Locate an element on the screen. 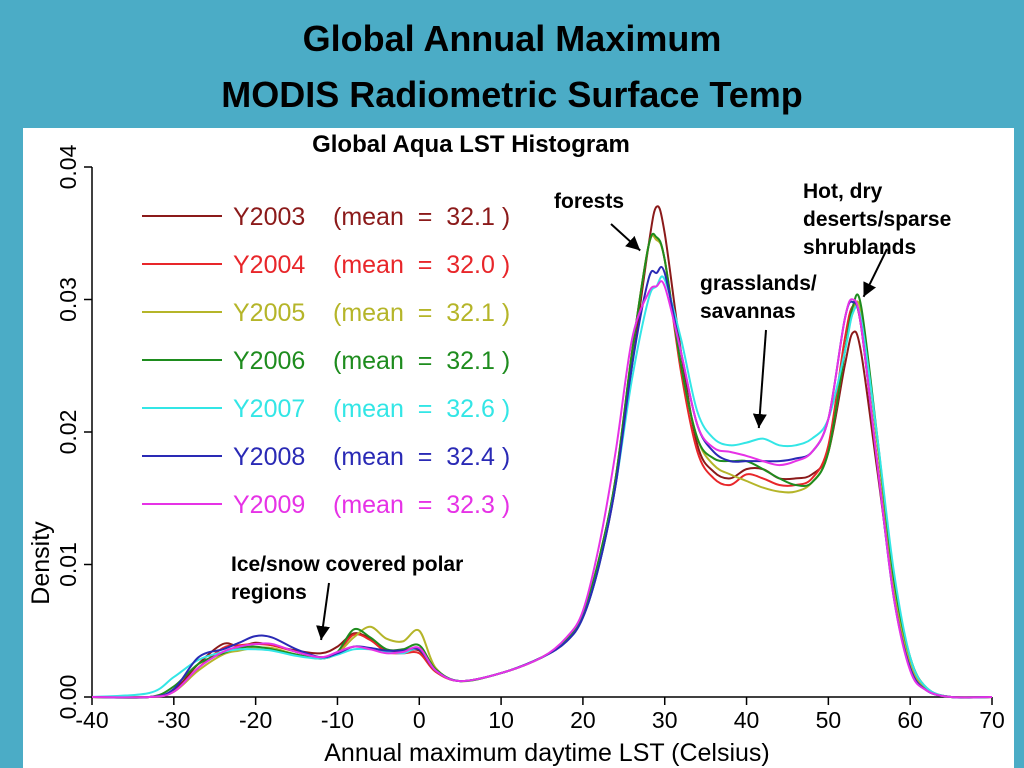 This screenshot has width=1024, height=768. x-tick-label: 0 is located at coordinates (419, 720).